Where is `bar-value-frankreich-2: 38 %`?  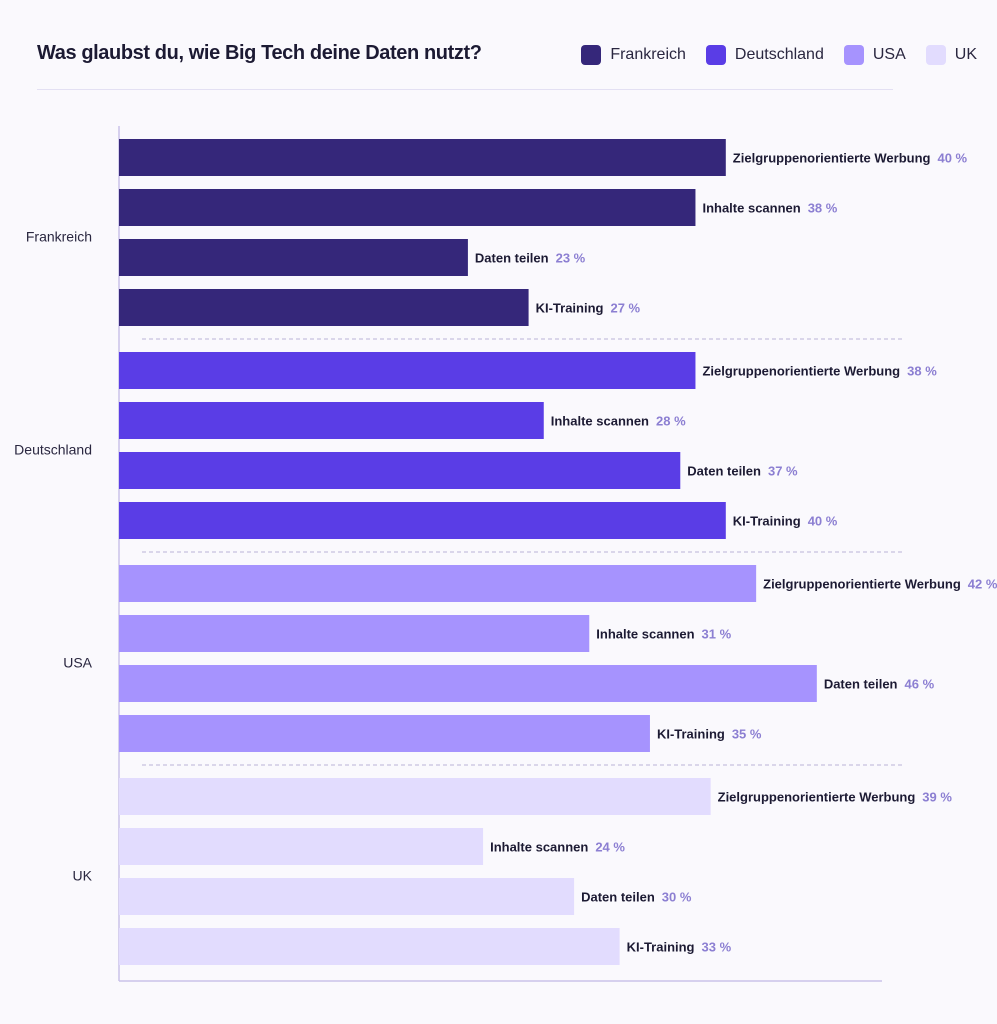
bar-value-frankreich-2: 38 % is located at coordinates (823, 208).